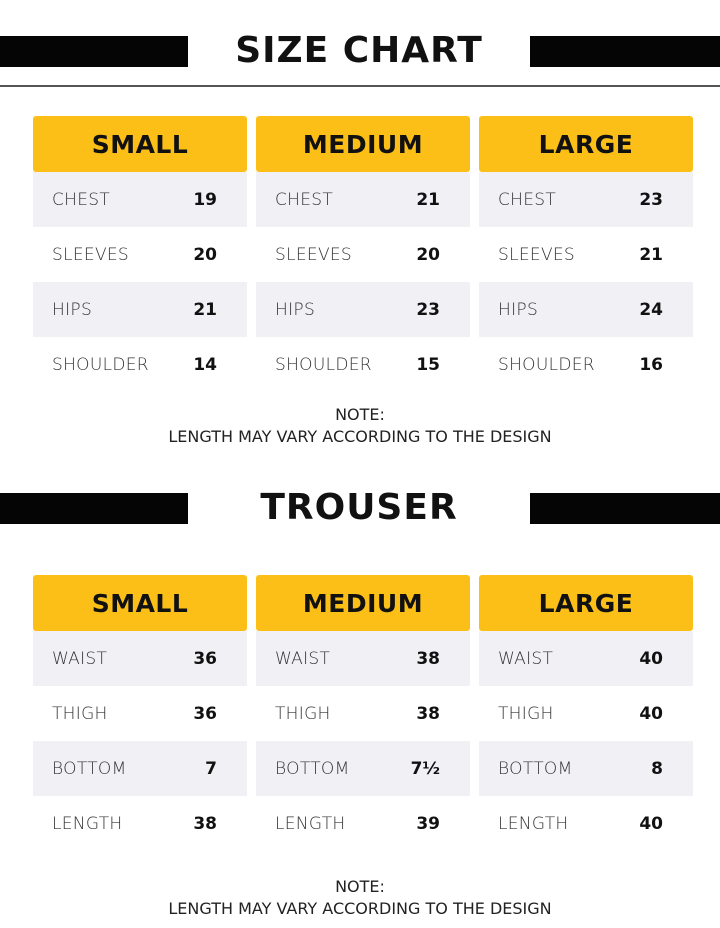  Describe the element at coordinates (586, 199) in the screenshot. I see `measurement-row: CHEST 23` at that location.